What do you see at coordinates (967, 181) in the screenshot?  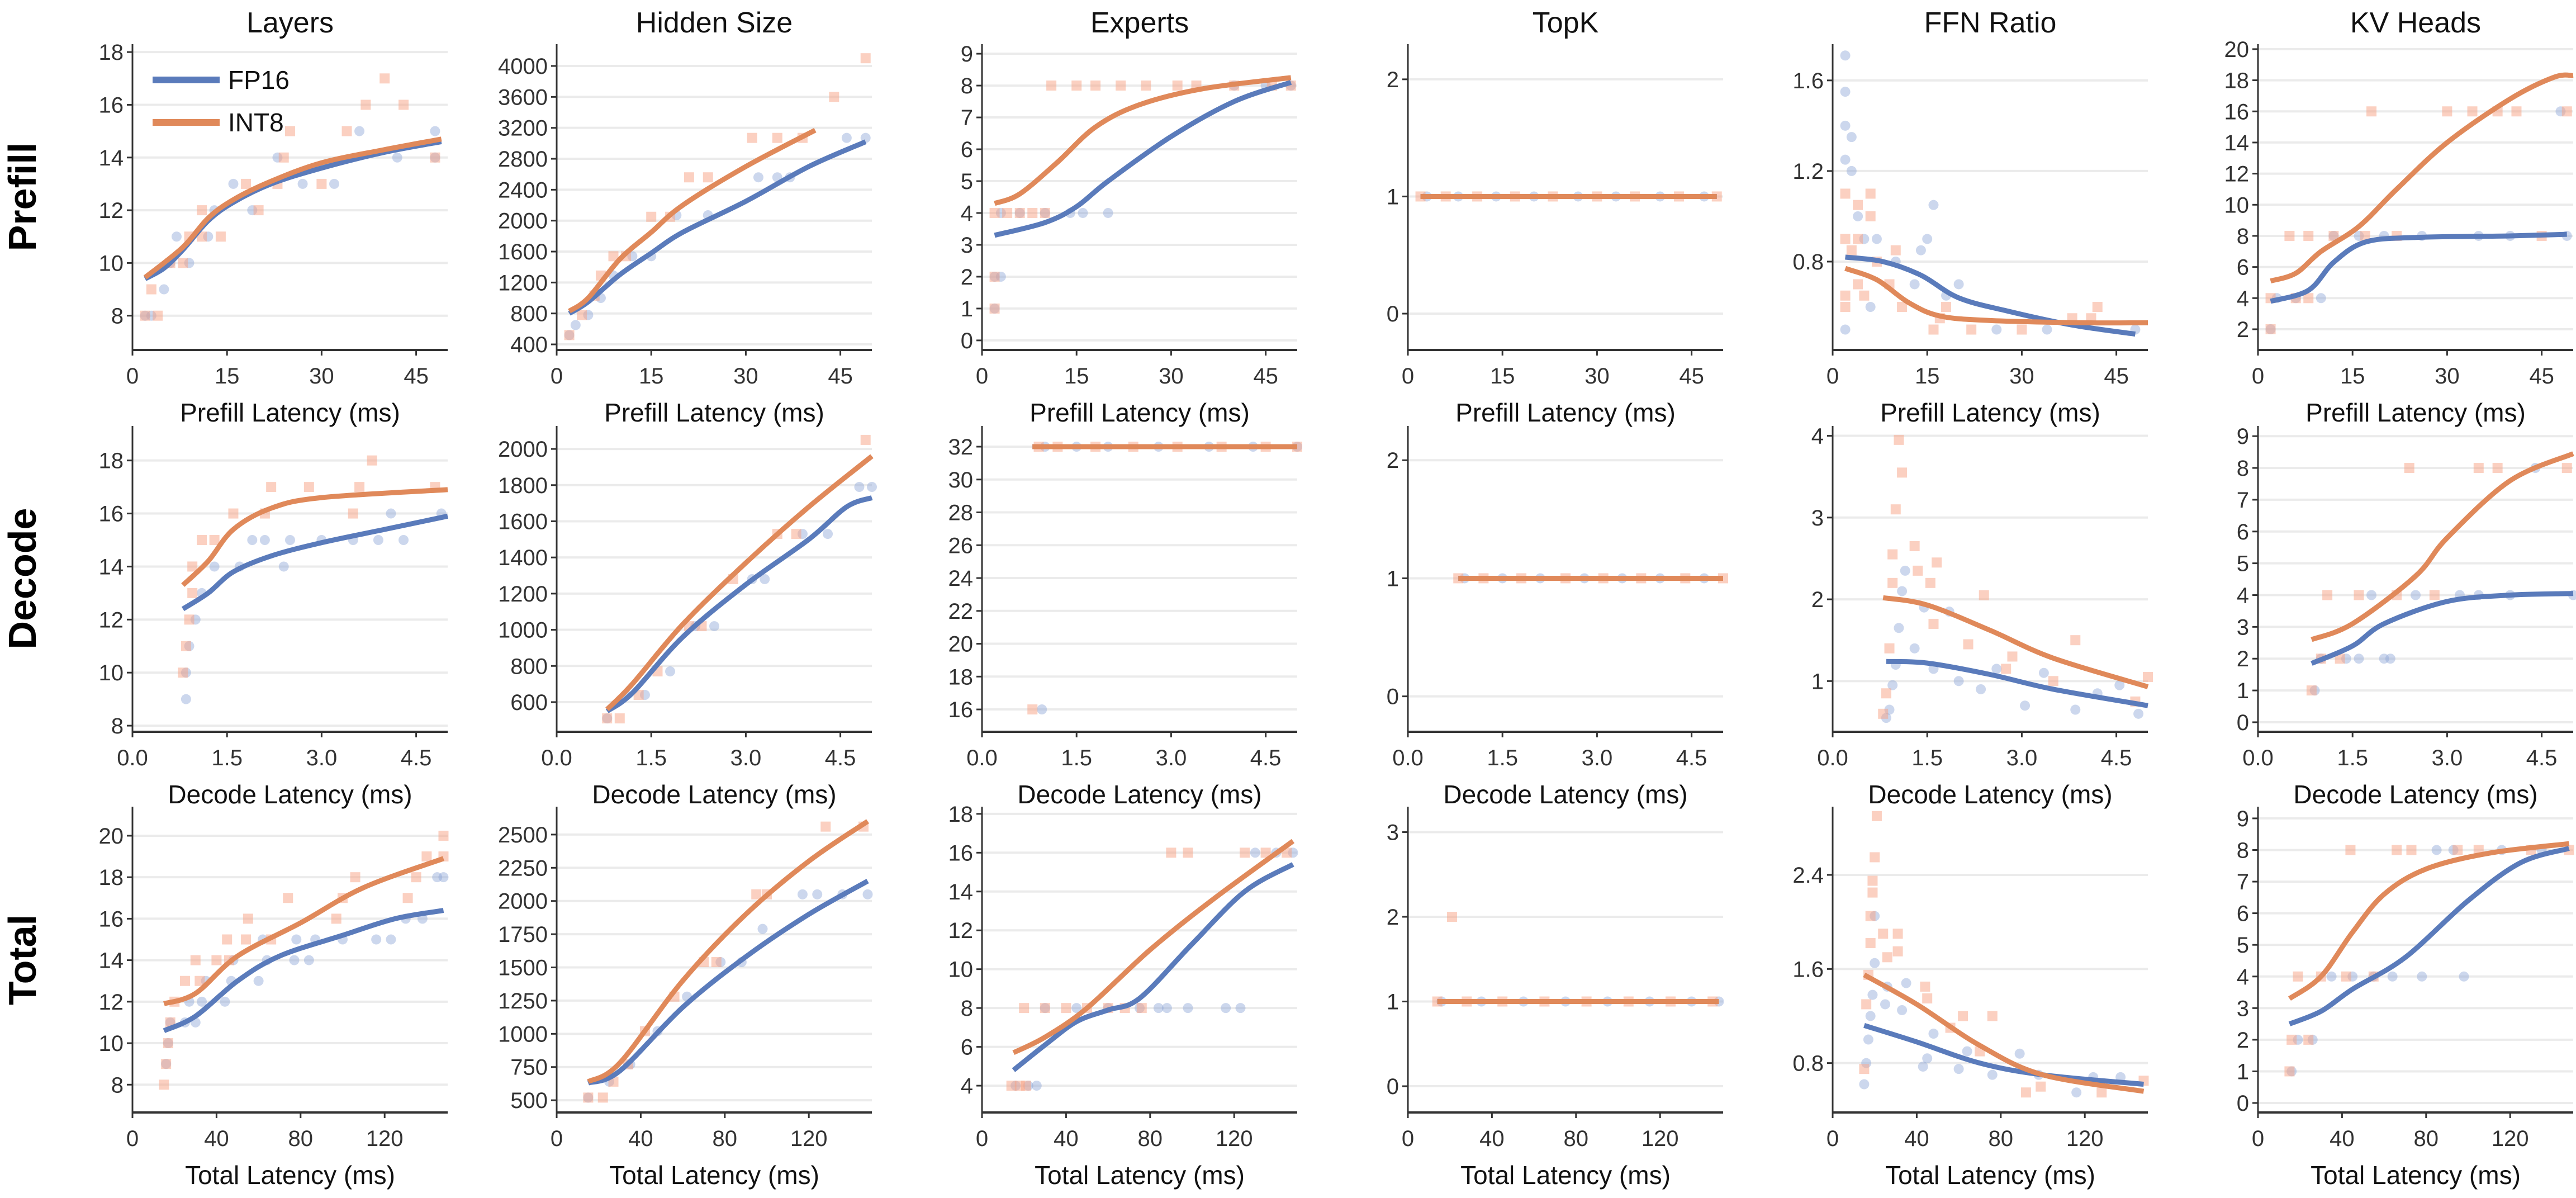 I see `y-tick-label: 5` at bounding box center [967, 181].